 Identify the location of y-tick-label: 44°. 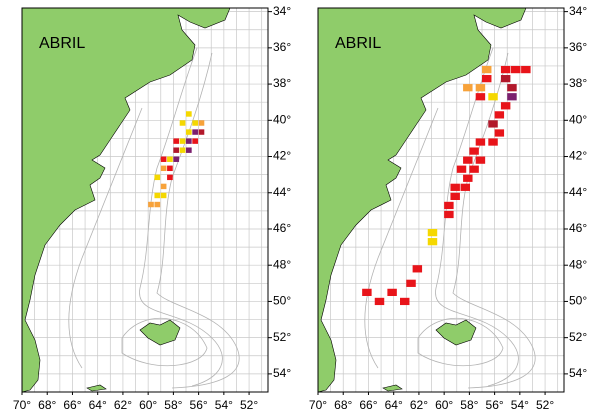
(282, 192).